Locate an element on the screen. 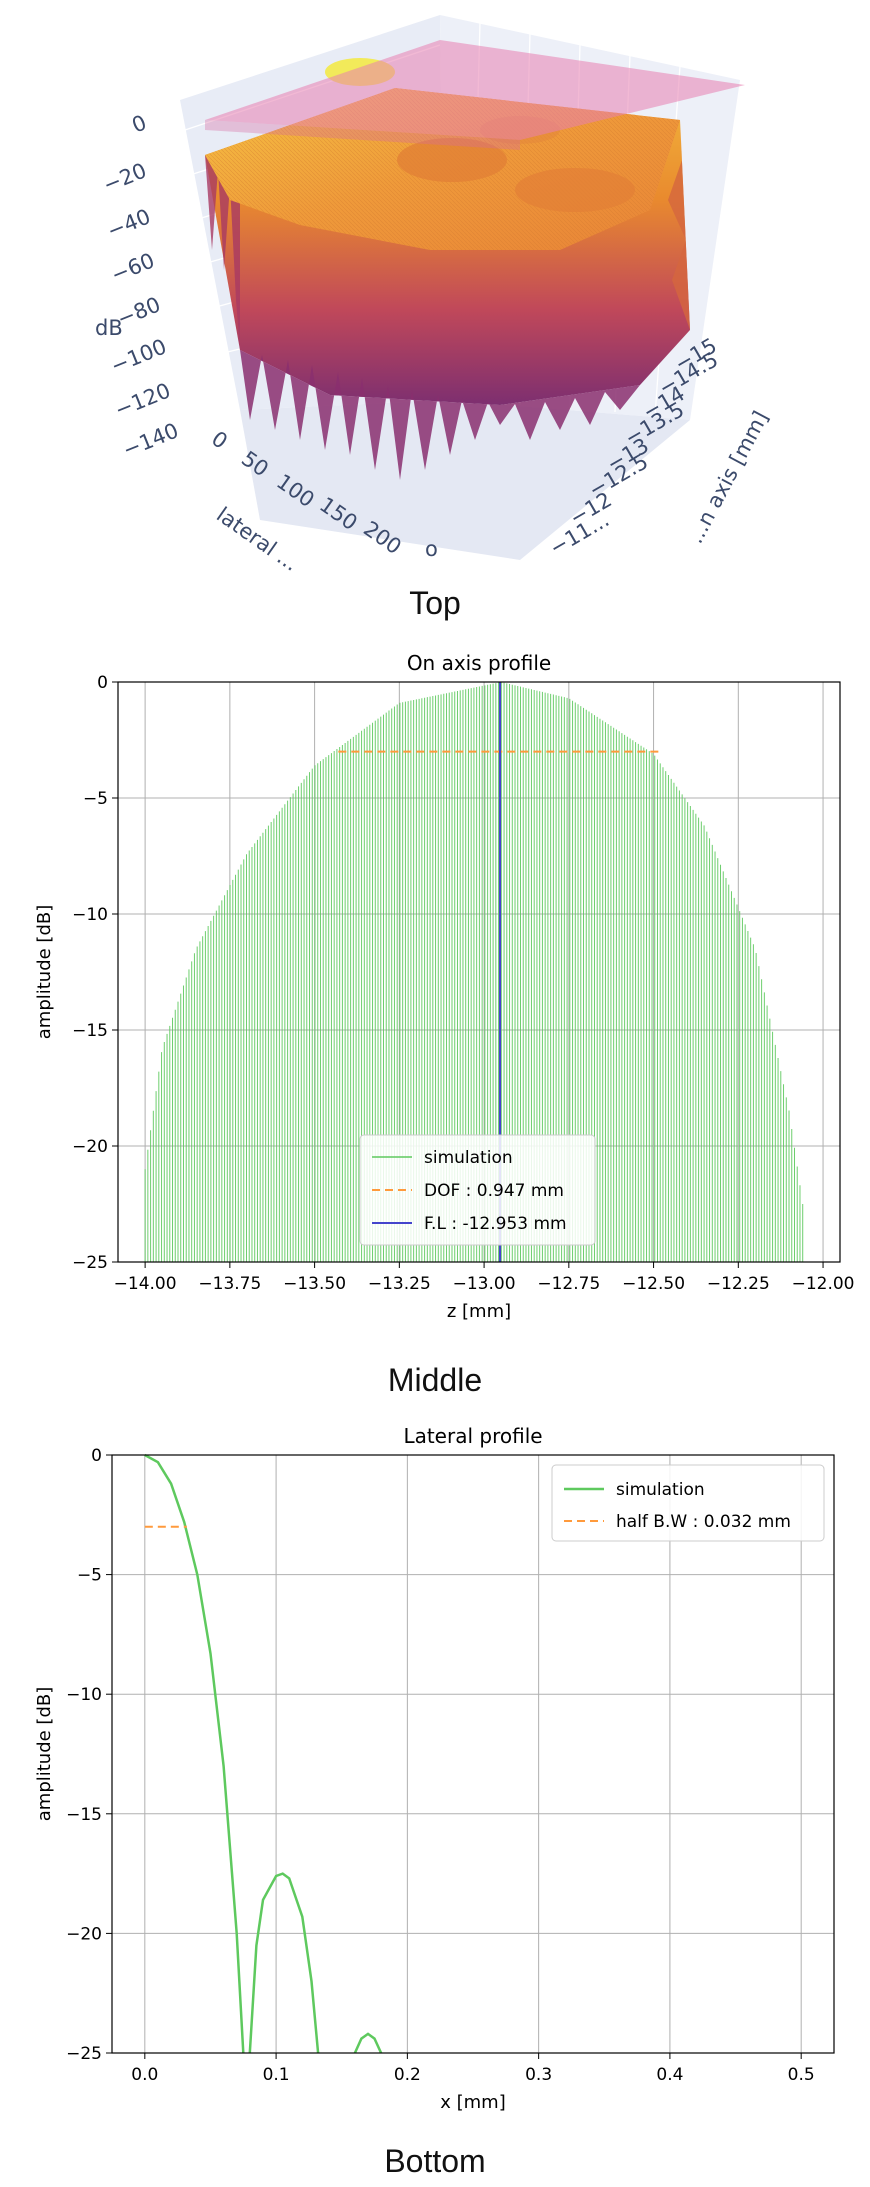 This screenshot has height=2187, width=870. x-tick-label: 0.4 is located at coordinates (669, 2075).